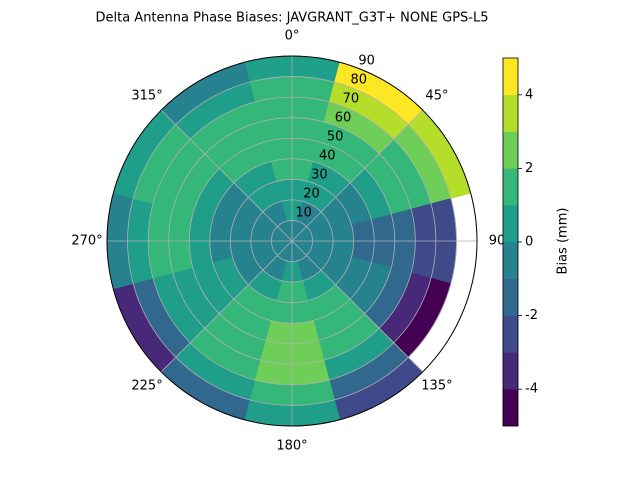 This screenshot has width=640, height=484. Describe the element at coordinates (529, 168) in the screenshot. I see `colorbar-tick-label: 2` at that location.